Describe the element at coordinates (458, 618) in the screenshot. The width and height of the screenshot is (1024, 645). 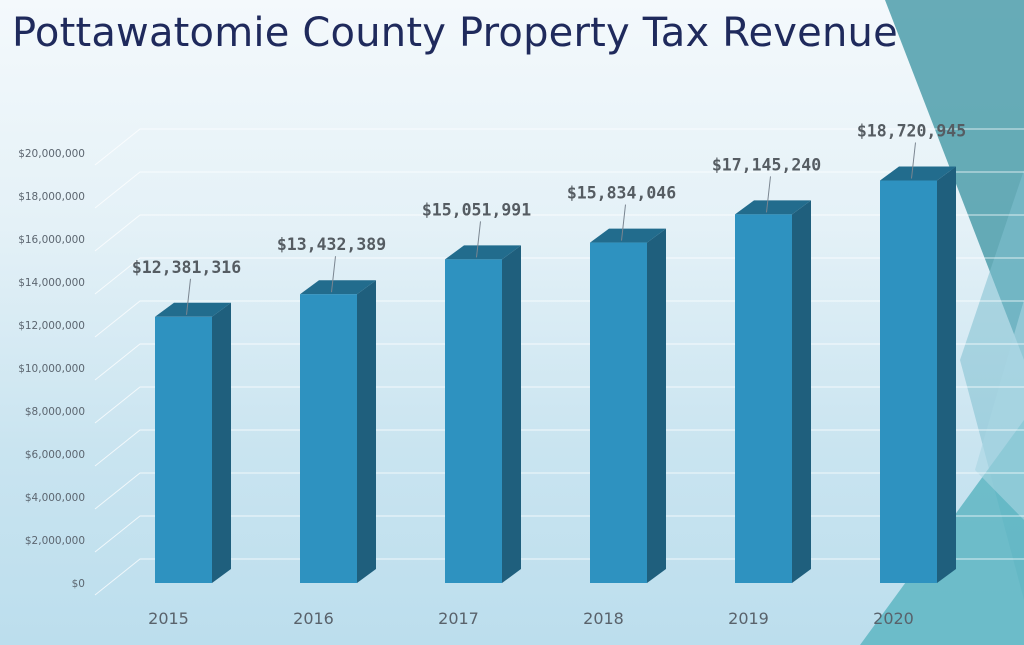
I see `x-tick-label: 2017` at that location.